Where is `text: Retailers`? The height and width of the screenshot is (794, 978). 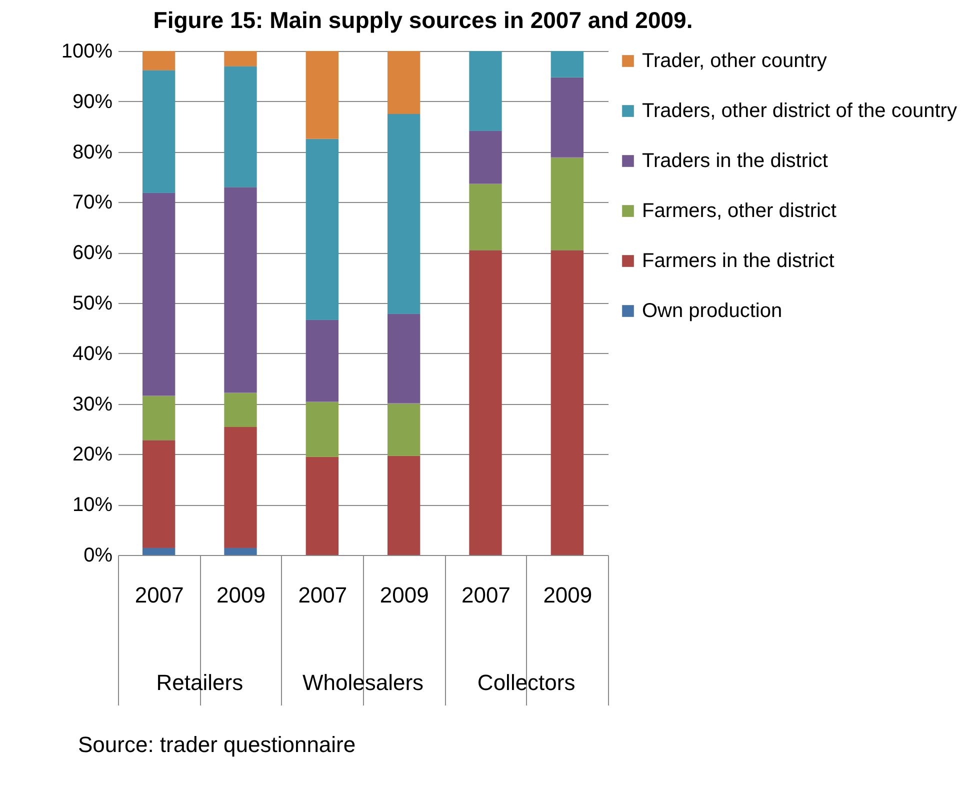 text: Retailers is located at coordinates (200, 682).